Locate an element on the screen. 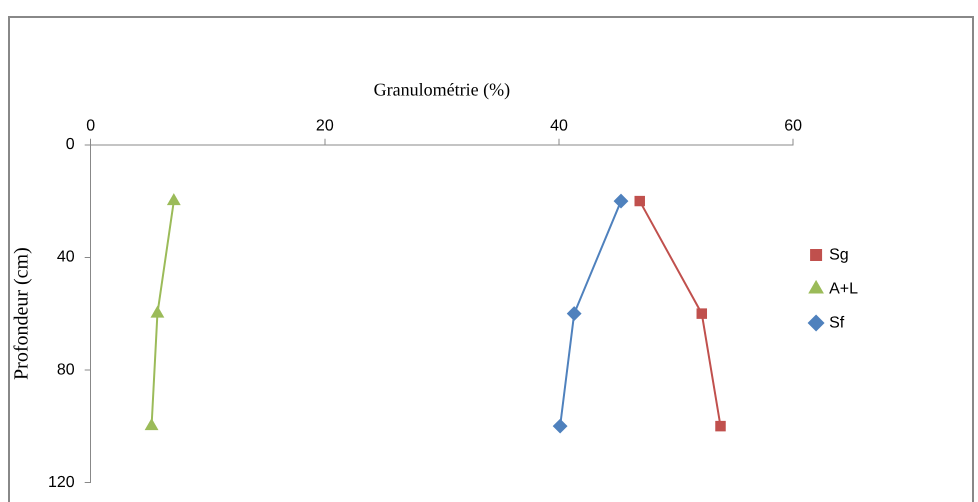  x-tick-label: 40 is located at coordinates (559, 126).